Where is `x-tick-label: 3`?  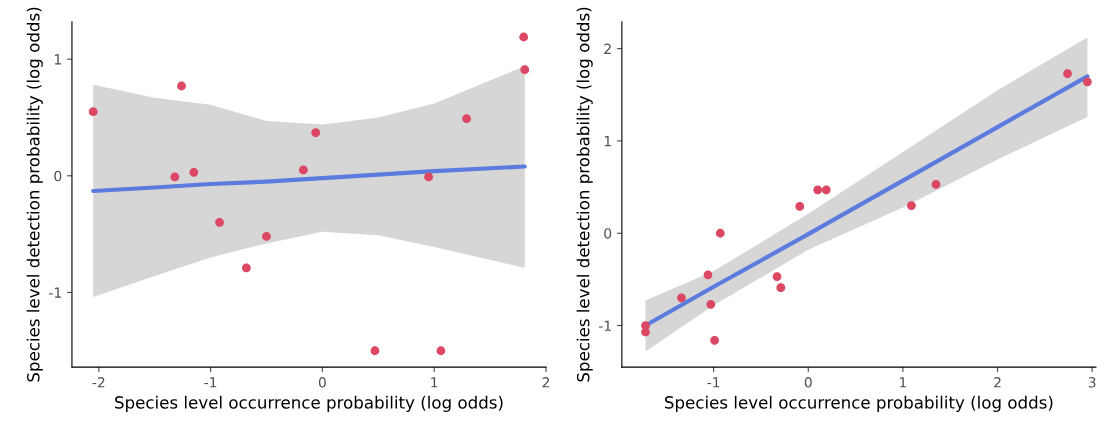
x-tick-label: 3 is located at coordinates (1092, 382).